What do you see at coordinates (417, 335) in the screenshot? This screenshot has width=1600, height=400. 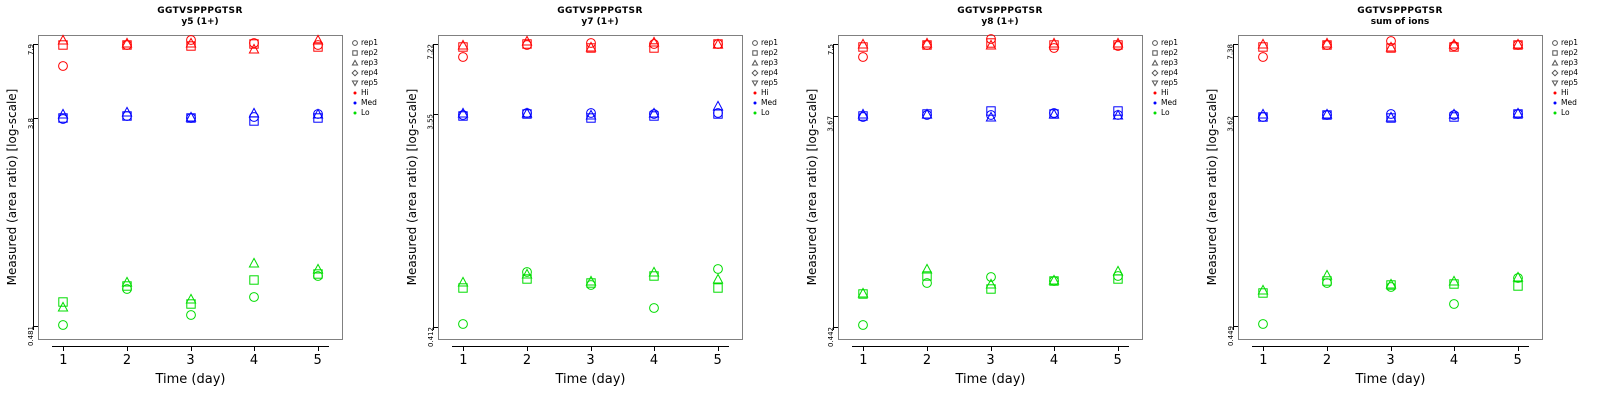 I see `y-tick-label-wrap: 0.412` at bounding box center [417, 335].